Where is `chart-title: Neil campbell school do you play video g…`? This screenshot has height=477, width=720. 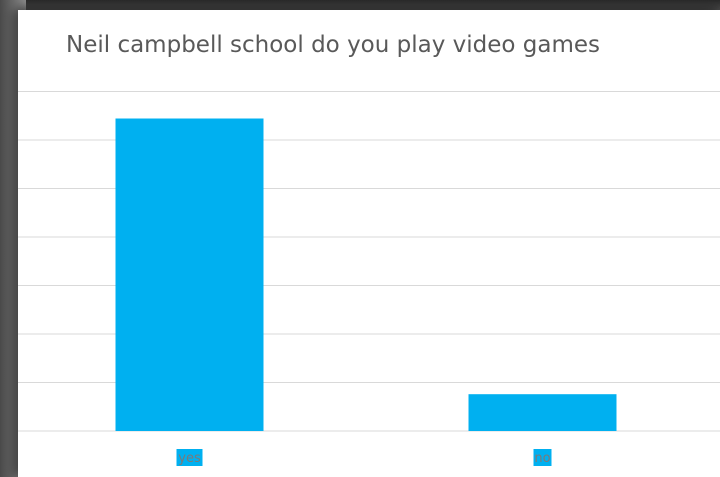
chart-title: Neil campbell school do you play video g… is located at coordinates (333, 45).